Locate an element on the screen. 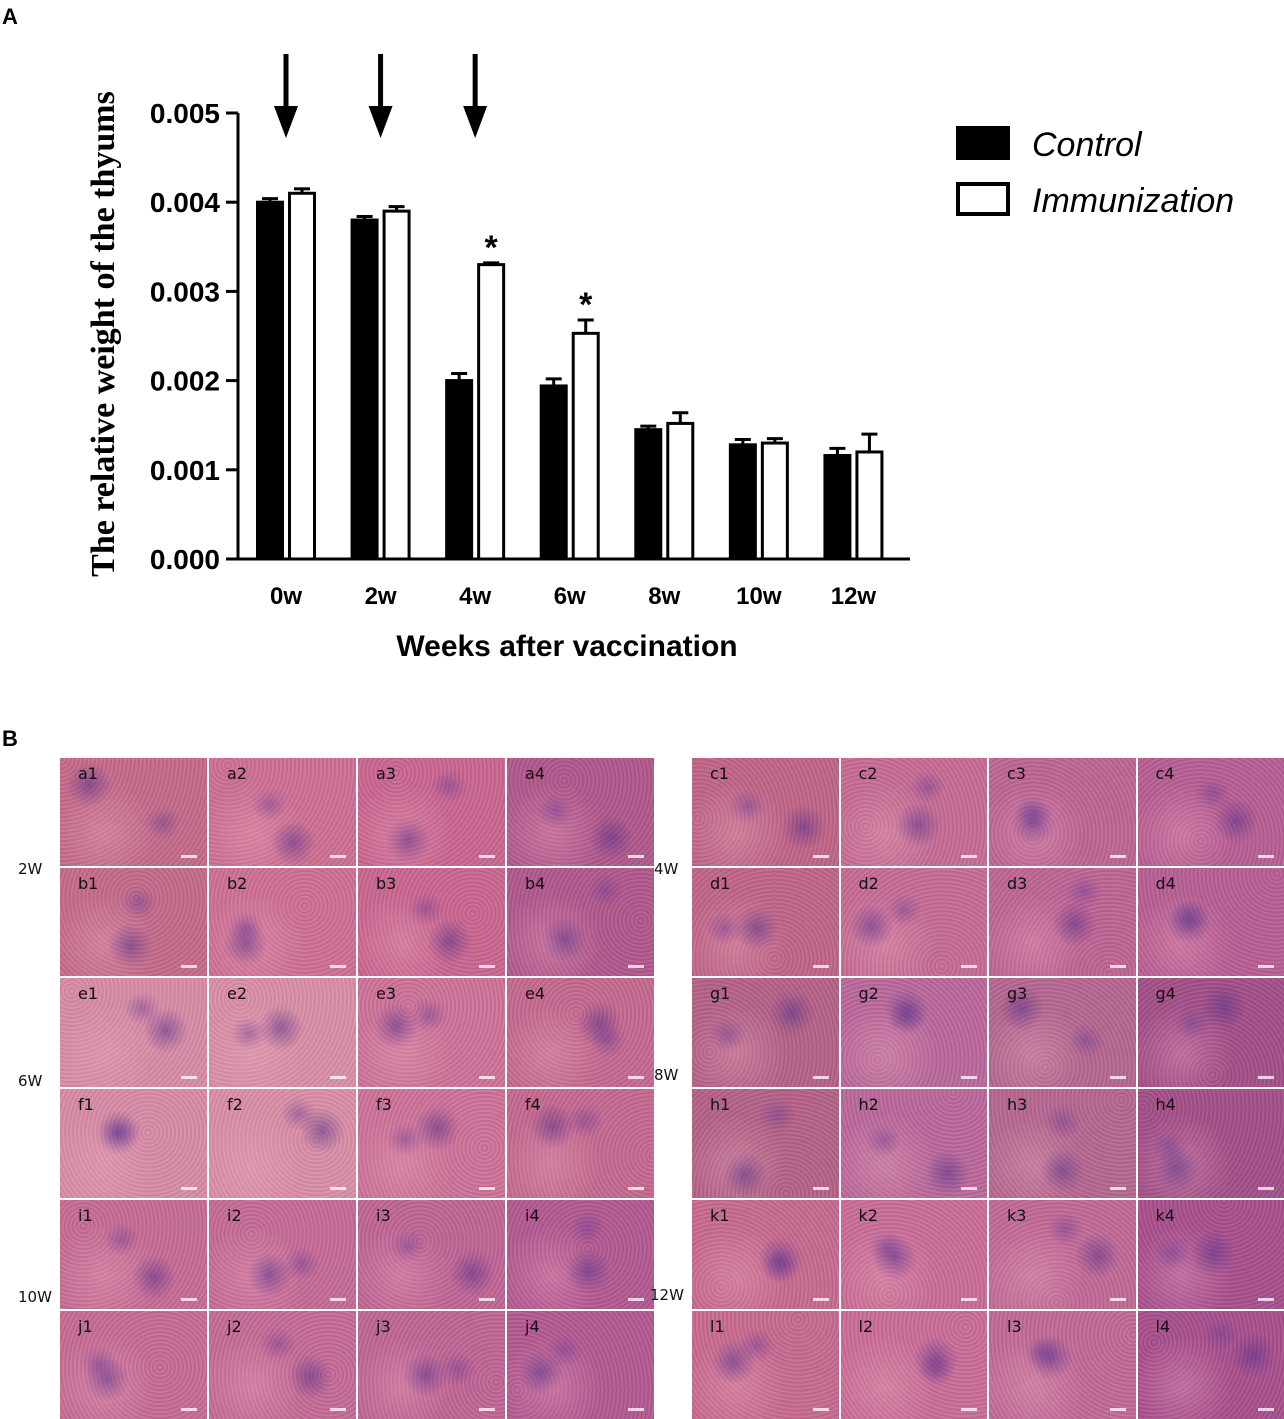 The width and height of the screenshot is (1284, 1419). tile-label: h4 is located at coordinates (1165, 1104).